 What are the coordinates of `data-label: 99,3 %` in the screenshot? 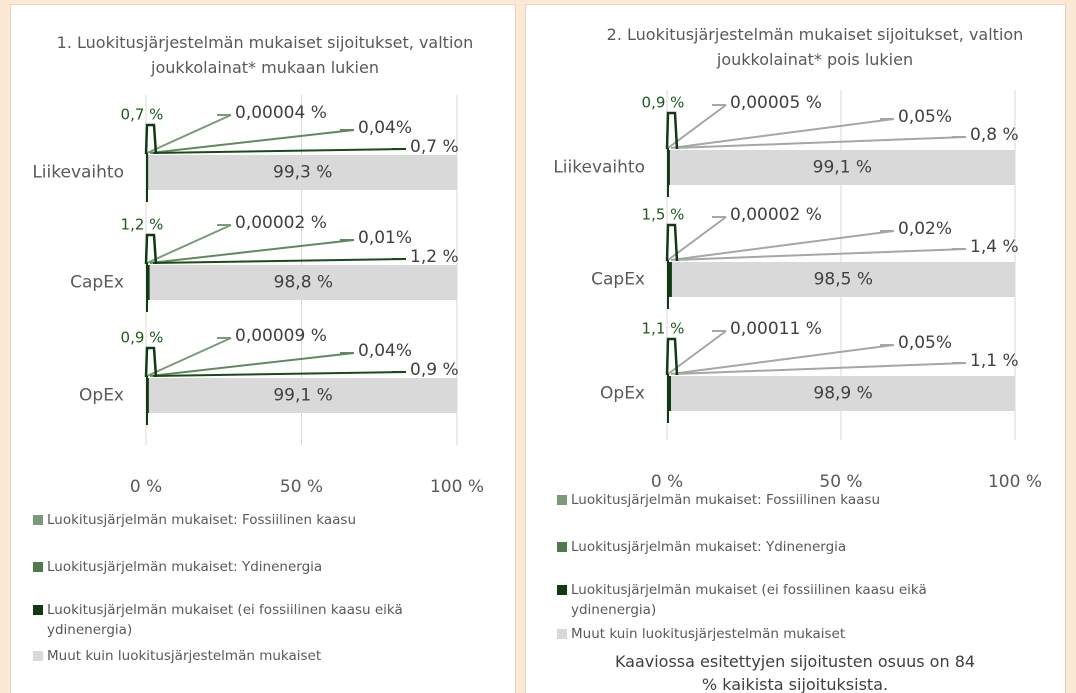 It's located at (302, 173).